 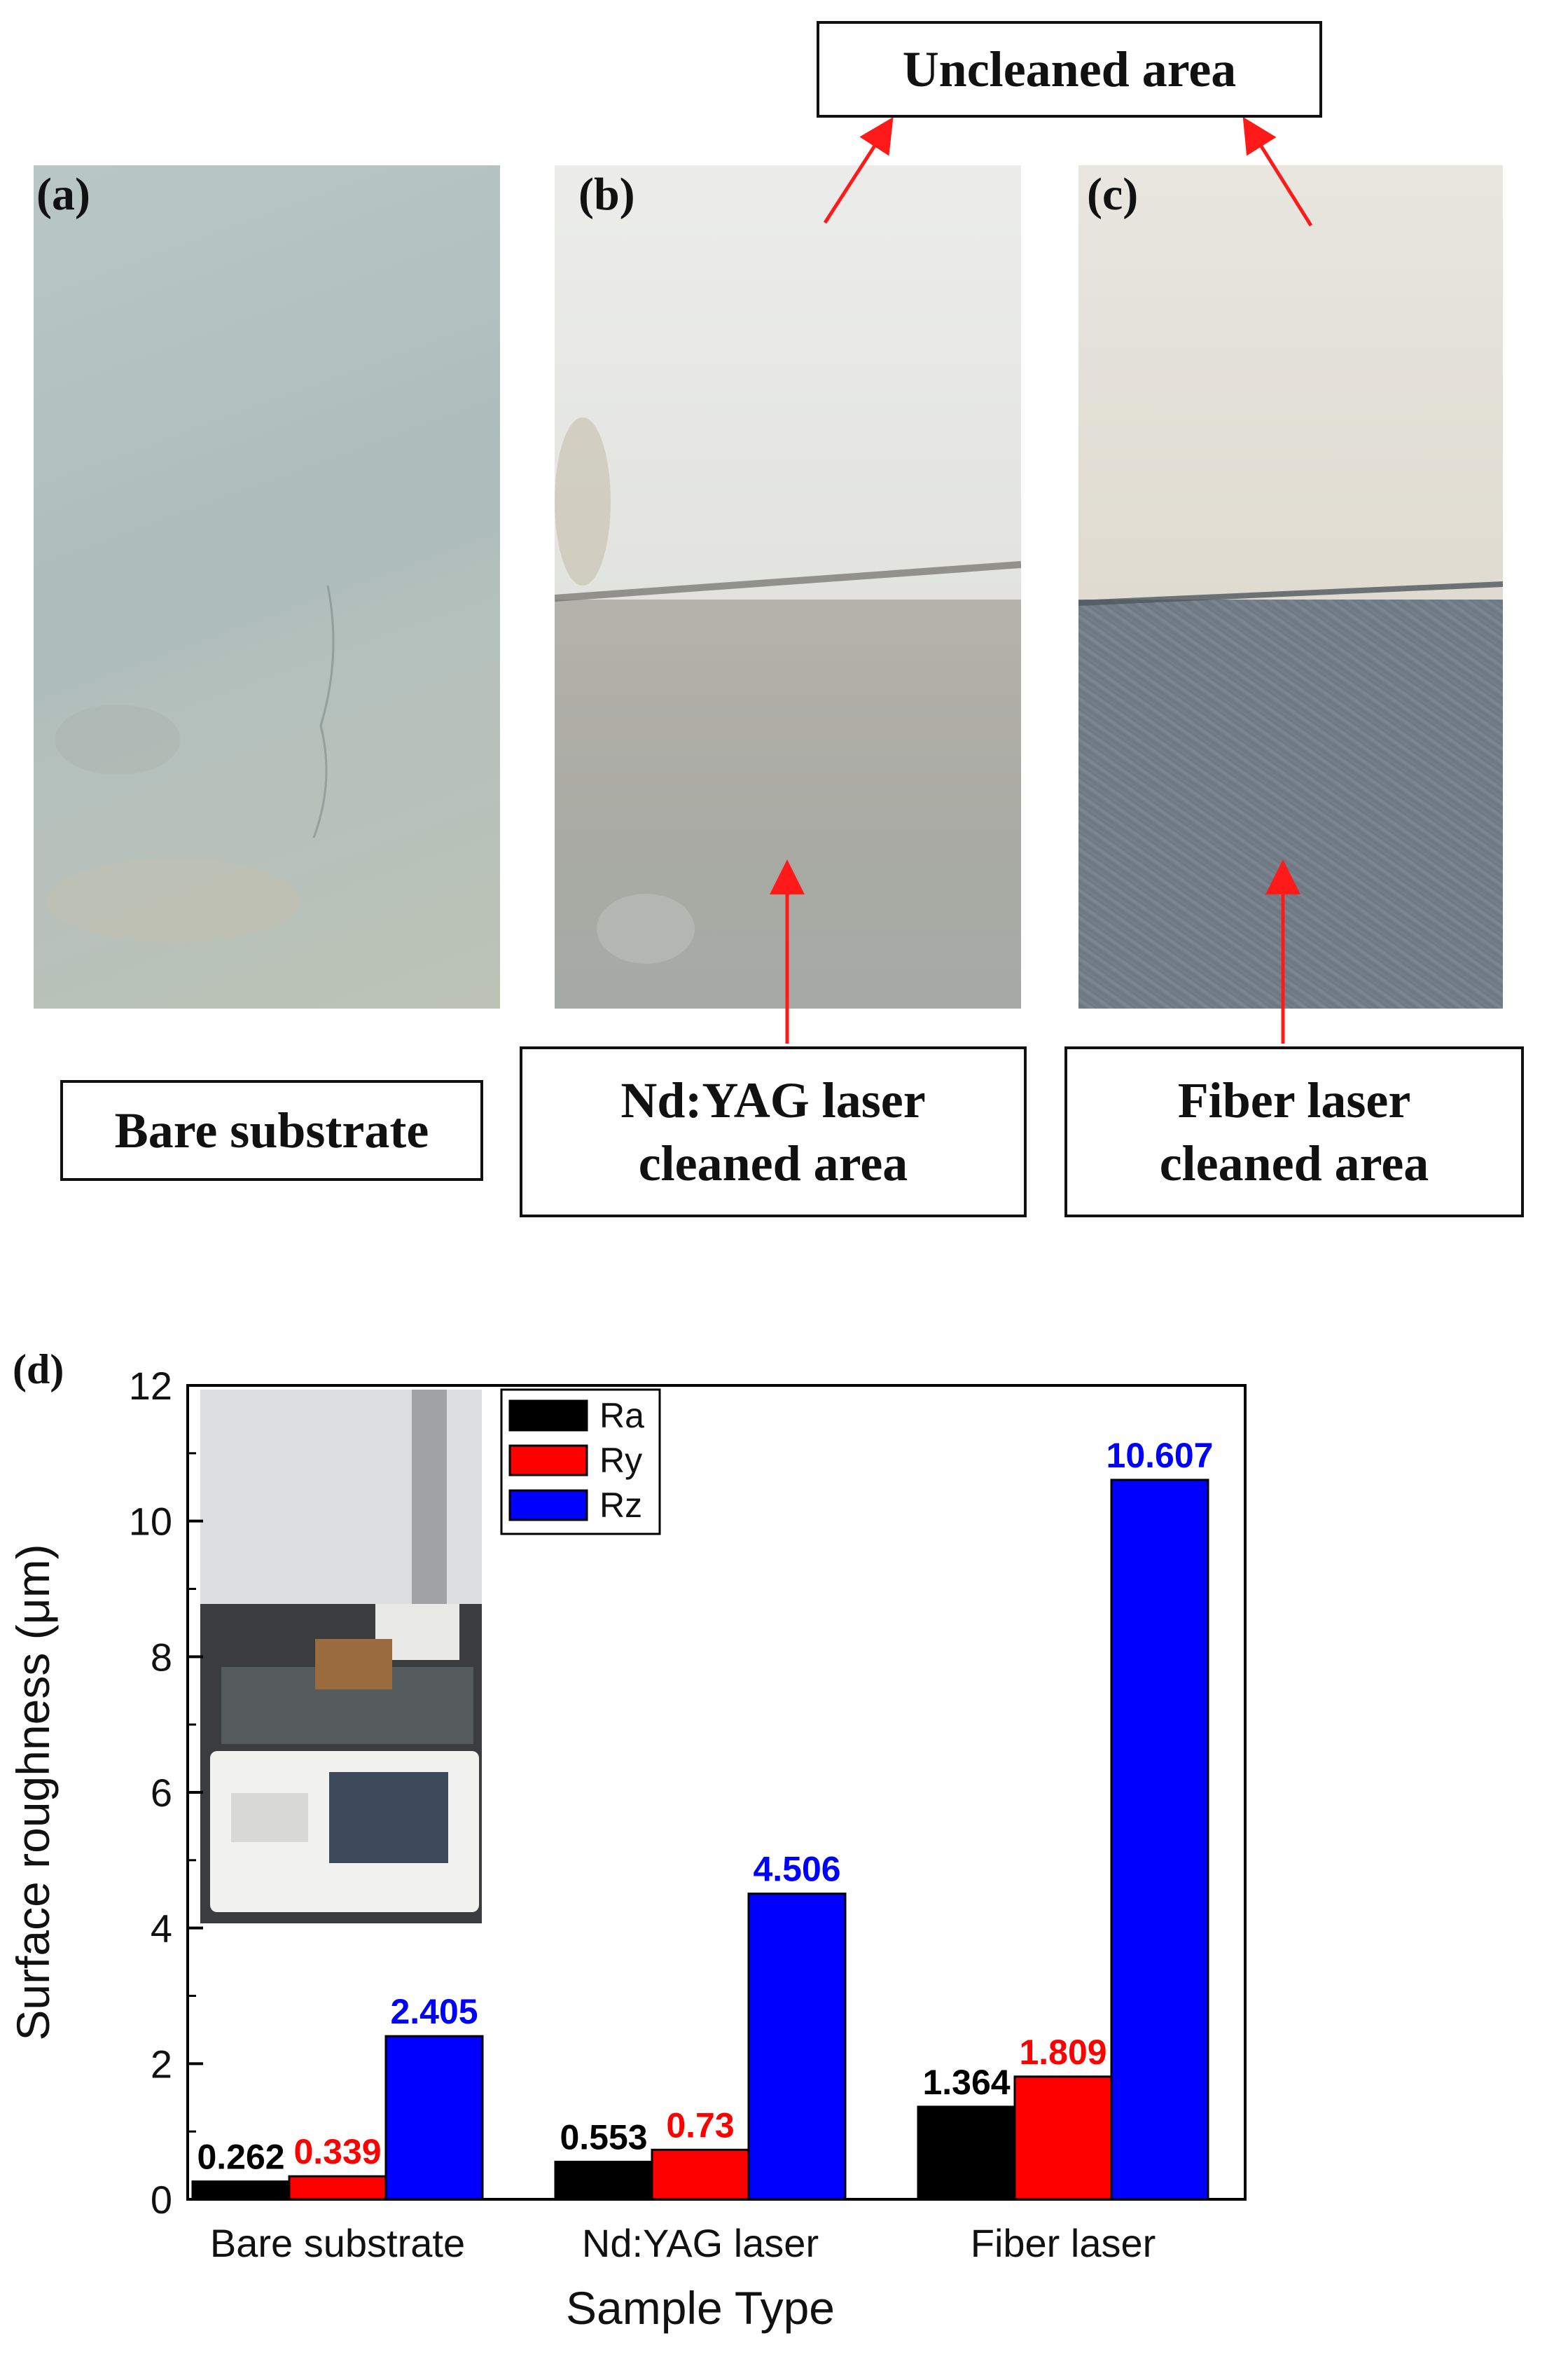 What do you see at coordinates (1160, 1455) in the screenshot?
I see `data-label-rz-2: 10.607` at bounding box center [1160, 1455].